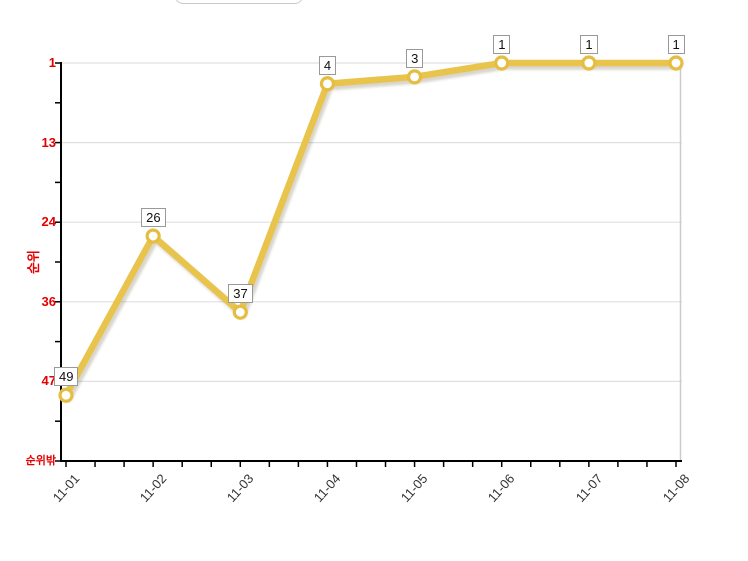 Image resolution: width=748 pixels, height=561 pixels. I want to click on y-axis-title: 순위, so click(33, 262).